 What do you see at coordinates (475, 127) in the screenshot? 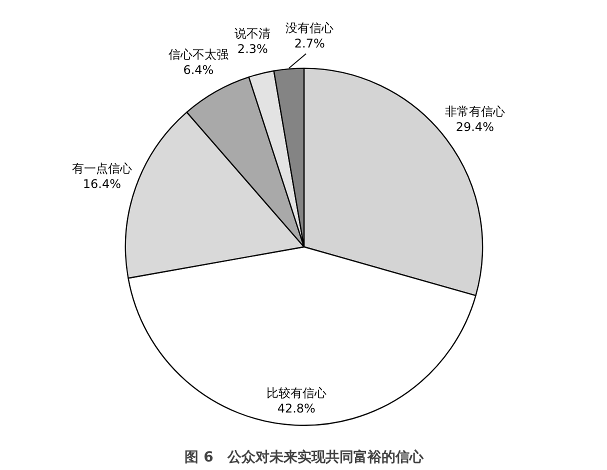
I see `data-label: 29.4%` at bounding box center [475, 127].